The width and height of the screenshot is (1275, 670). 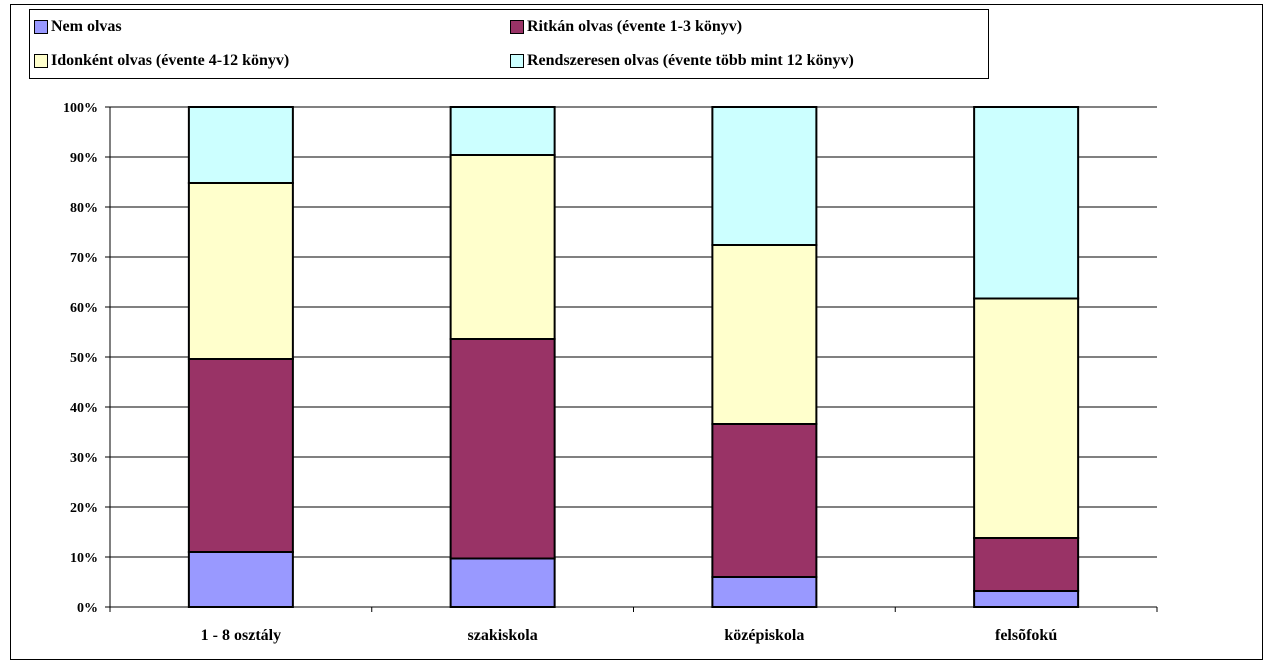 I want to click on y-tick-label: 30%, so click(x=84, y=458).